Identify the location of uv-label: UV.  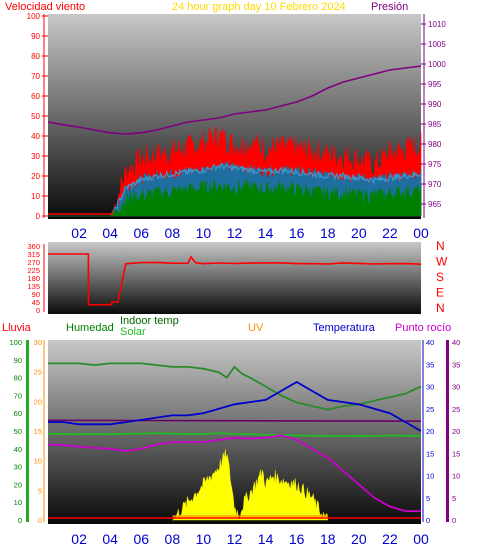
(256, 328).